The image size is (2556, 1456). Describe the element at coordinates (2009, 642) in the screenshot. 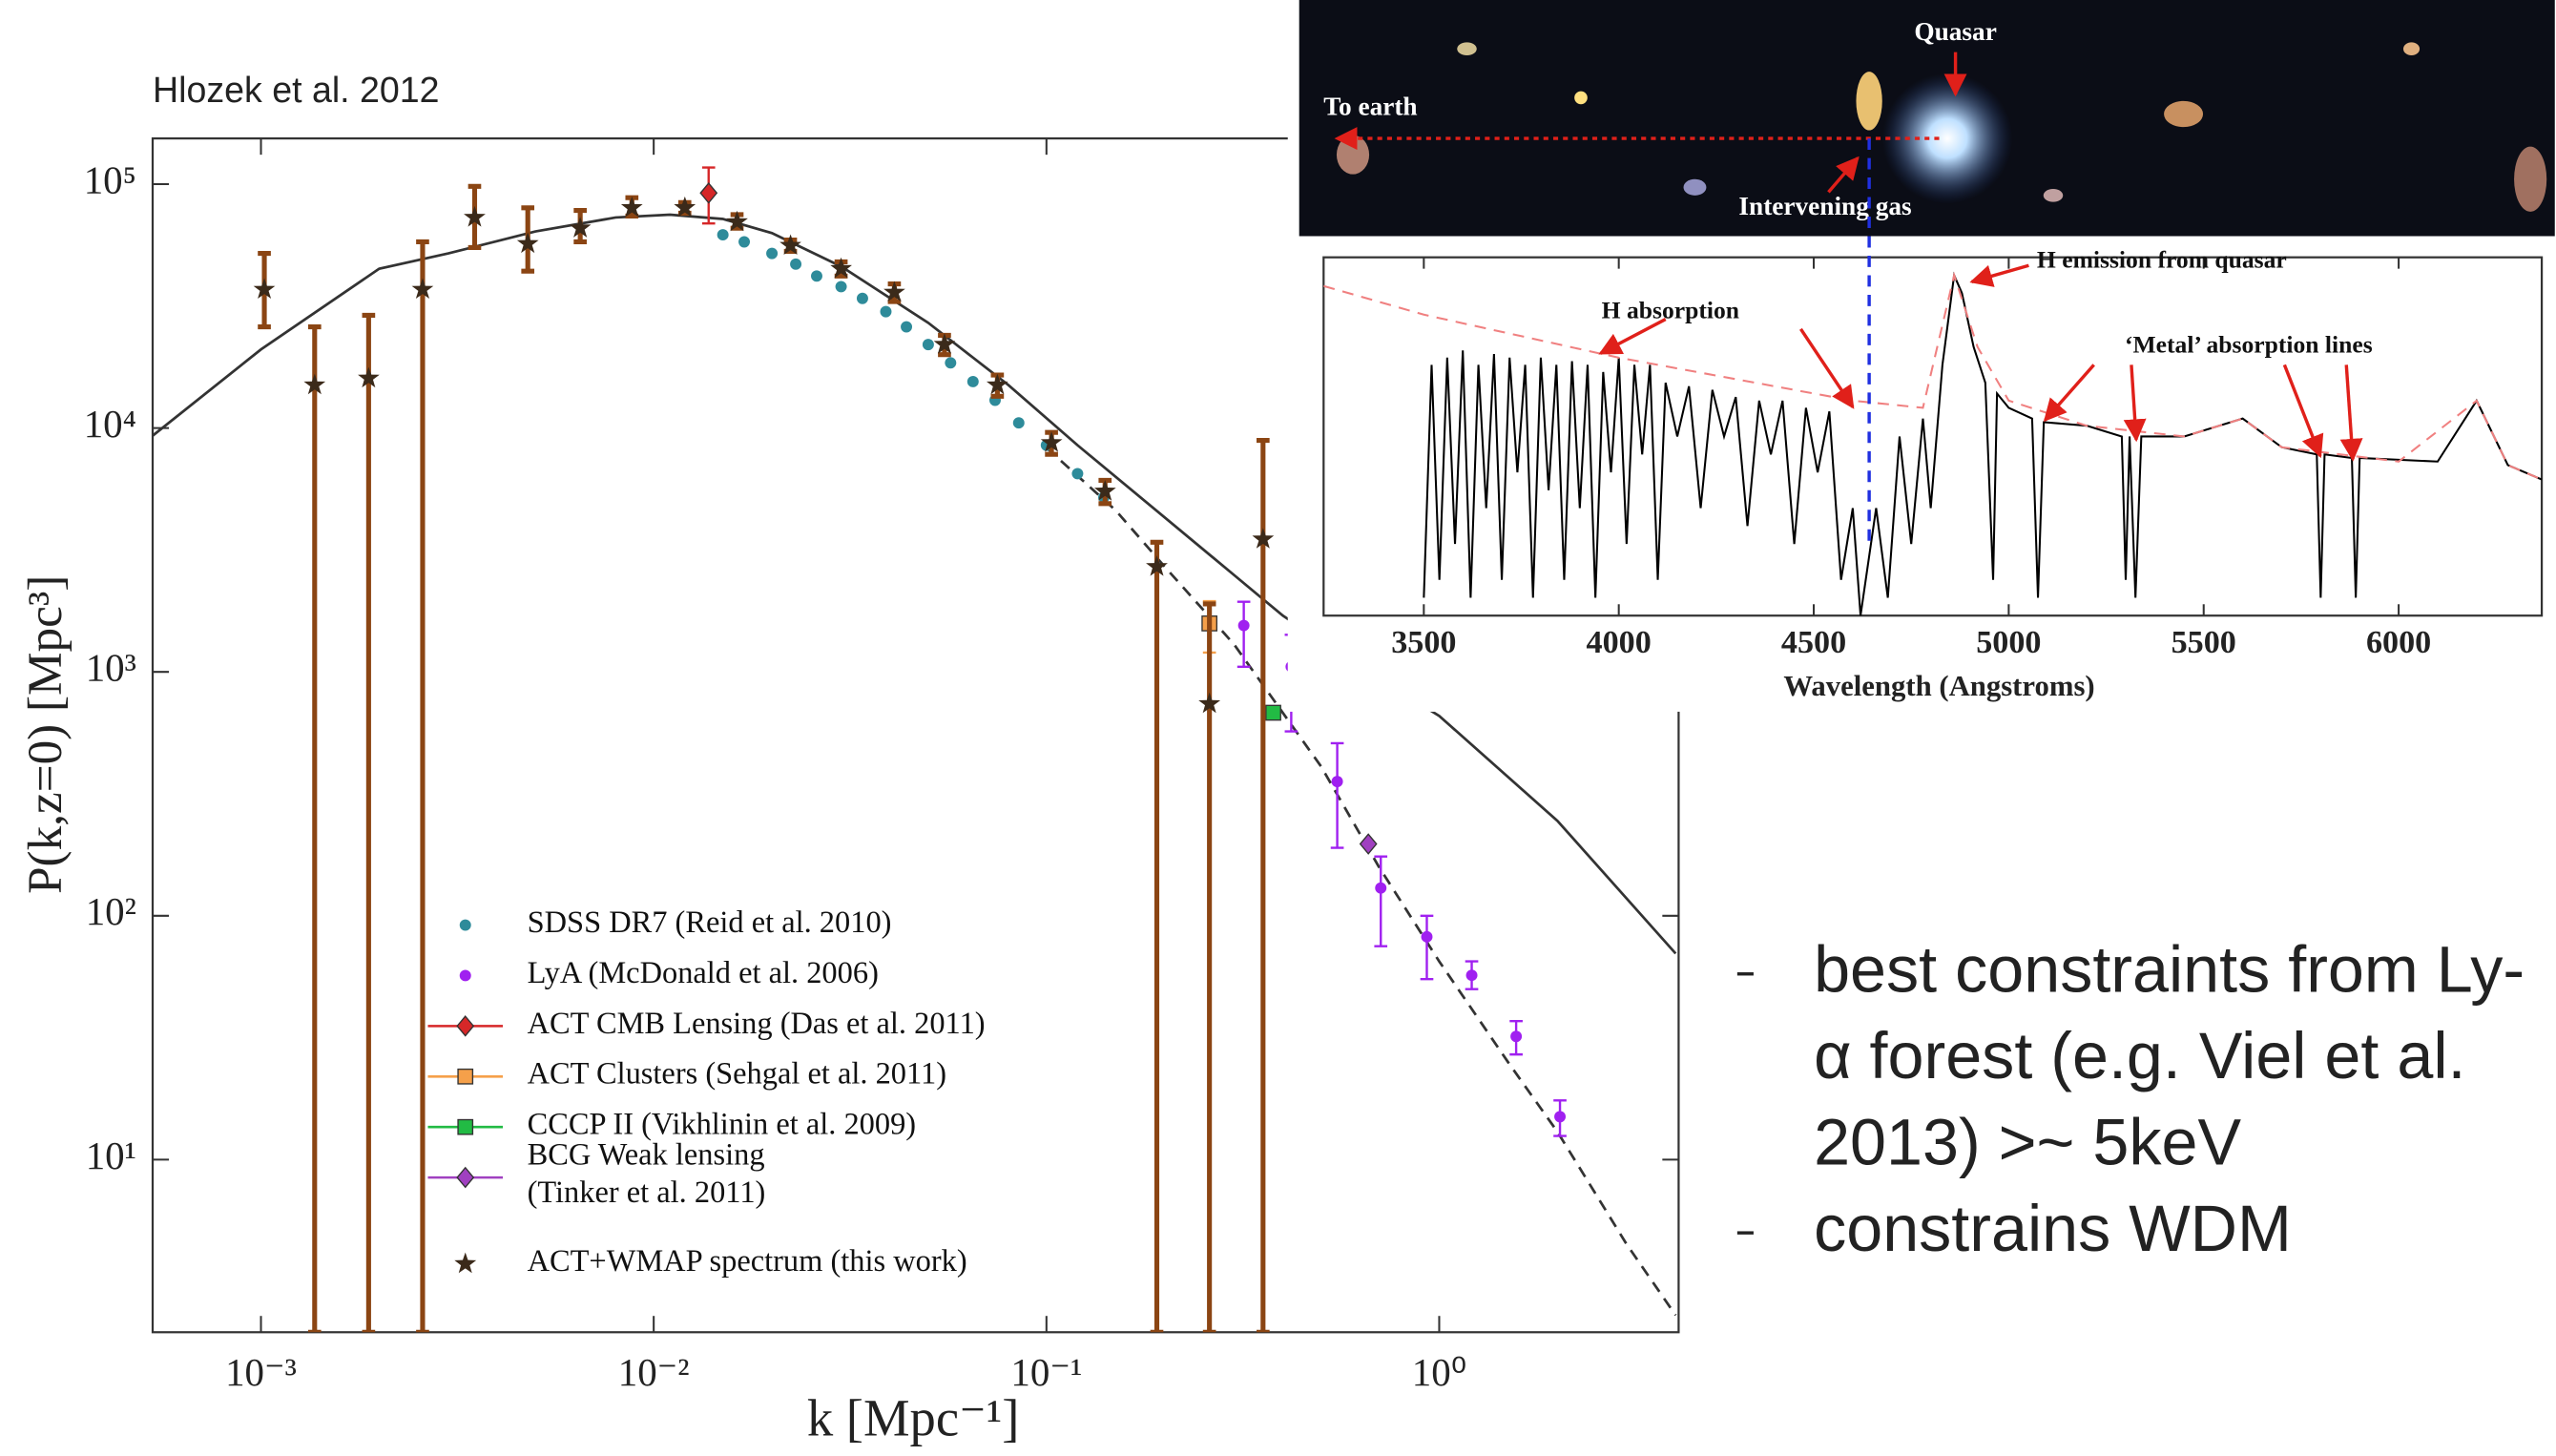

I see `x-tick-label: 5000` at that location.